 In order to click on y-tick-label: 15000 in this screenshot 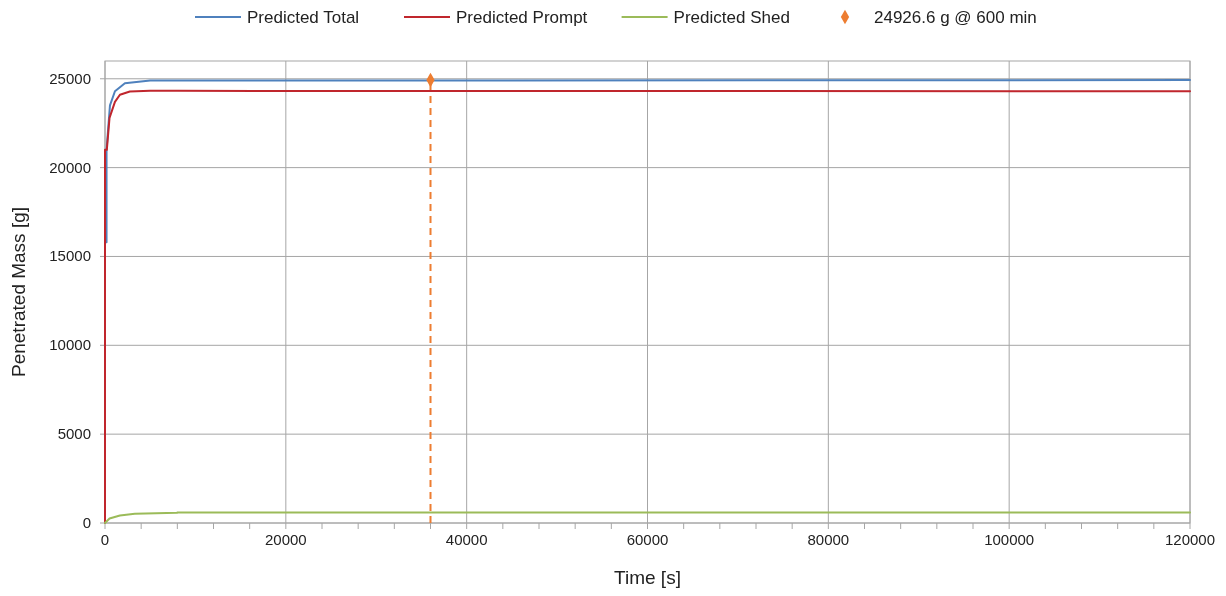, I will do `click(70, 256)`.